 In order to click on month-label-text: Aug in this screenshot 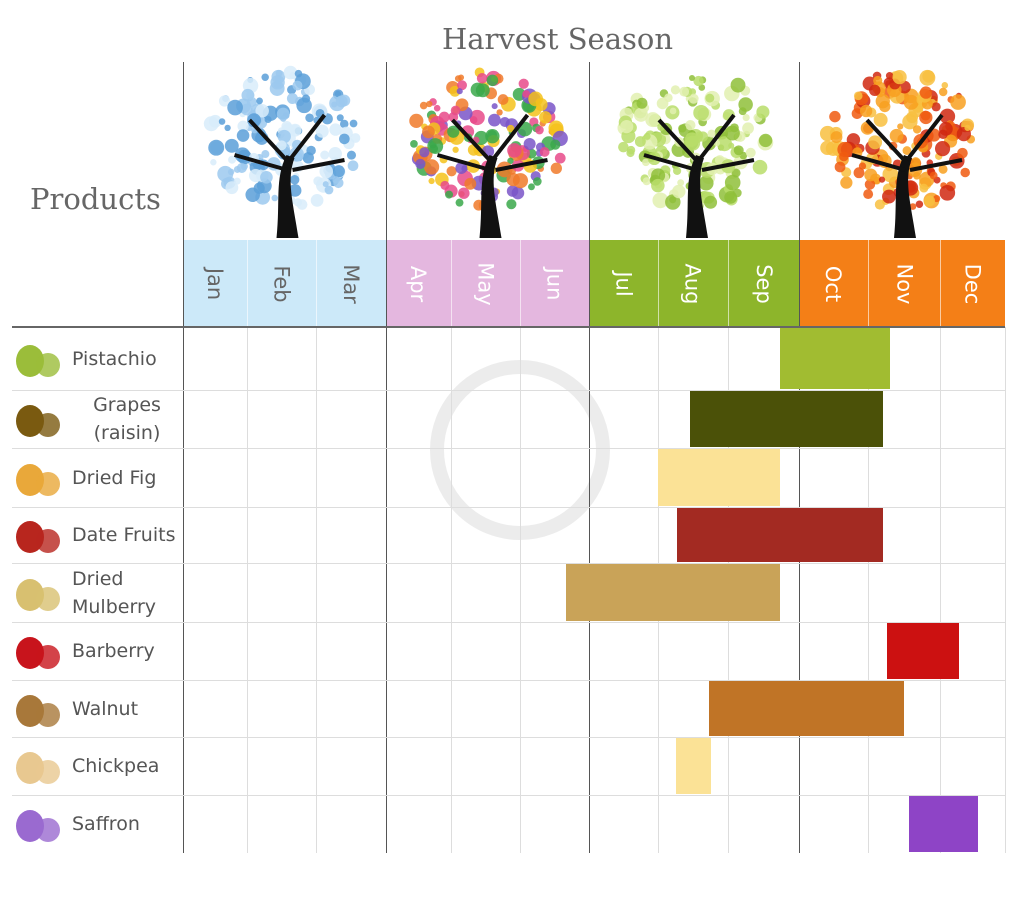, I will do `click(692, 283)`.